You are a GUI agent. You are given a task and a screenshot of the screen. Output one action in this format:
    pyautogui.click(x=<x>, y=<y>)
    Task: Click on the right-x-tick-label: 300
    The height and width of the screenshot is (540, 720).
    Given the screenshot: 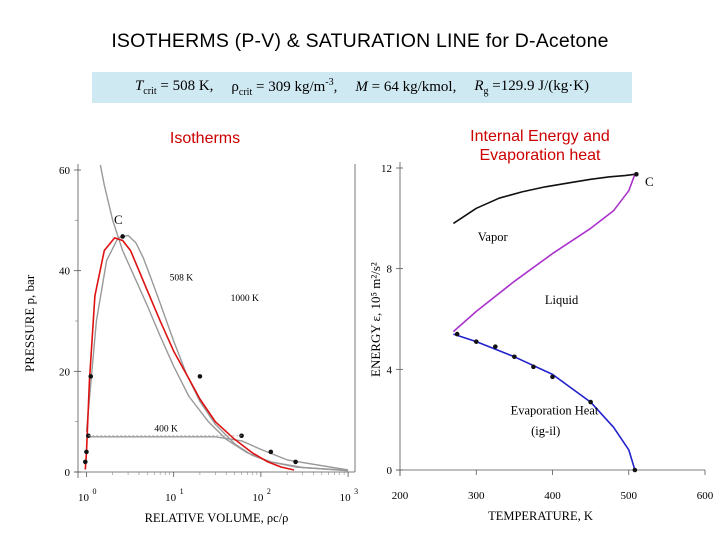 What is the action you would take?
    pyautogui.click(x=476, y=496)
    